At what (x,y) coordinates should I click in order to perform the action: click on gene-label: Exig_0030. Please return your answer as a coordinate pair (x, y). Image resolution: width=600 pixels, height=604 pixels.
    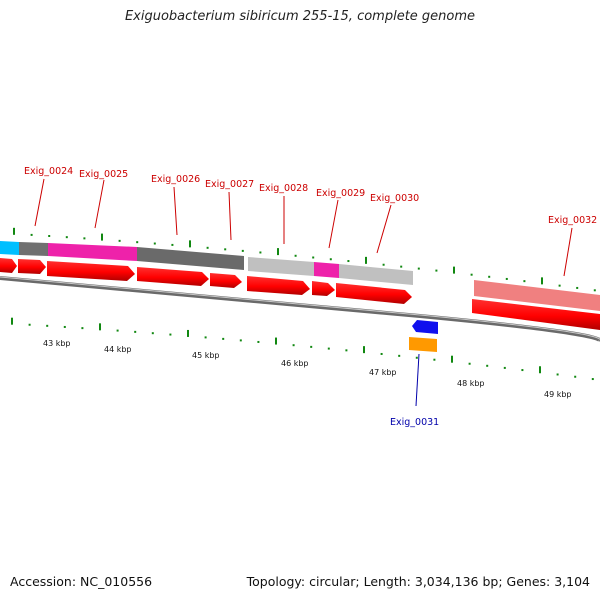
    Looking at the image, I should click on (394, 198).